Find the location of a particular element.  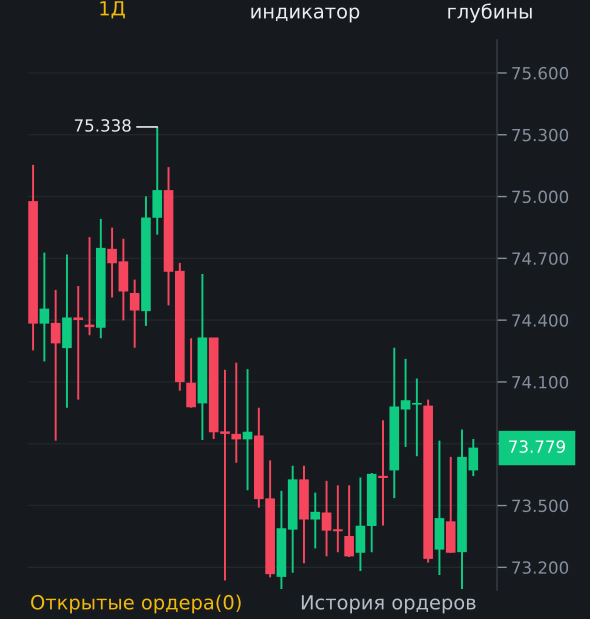

text: индикатор is located at coordinates (305, 14).